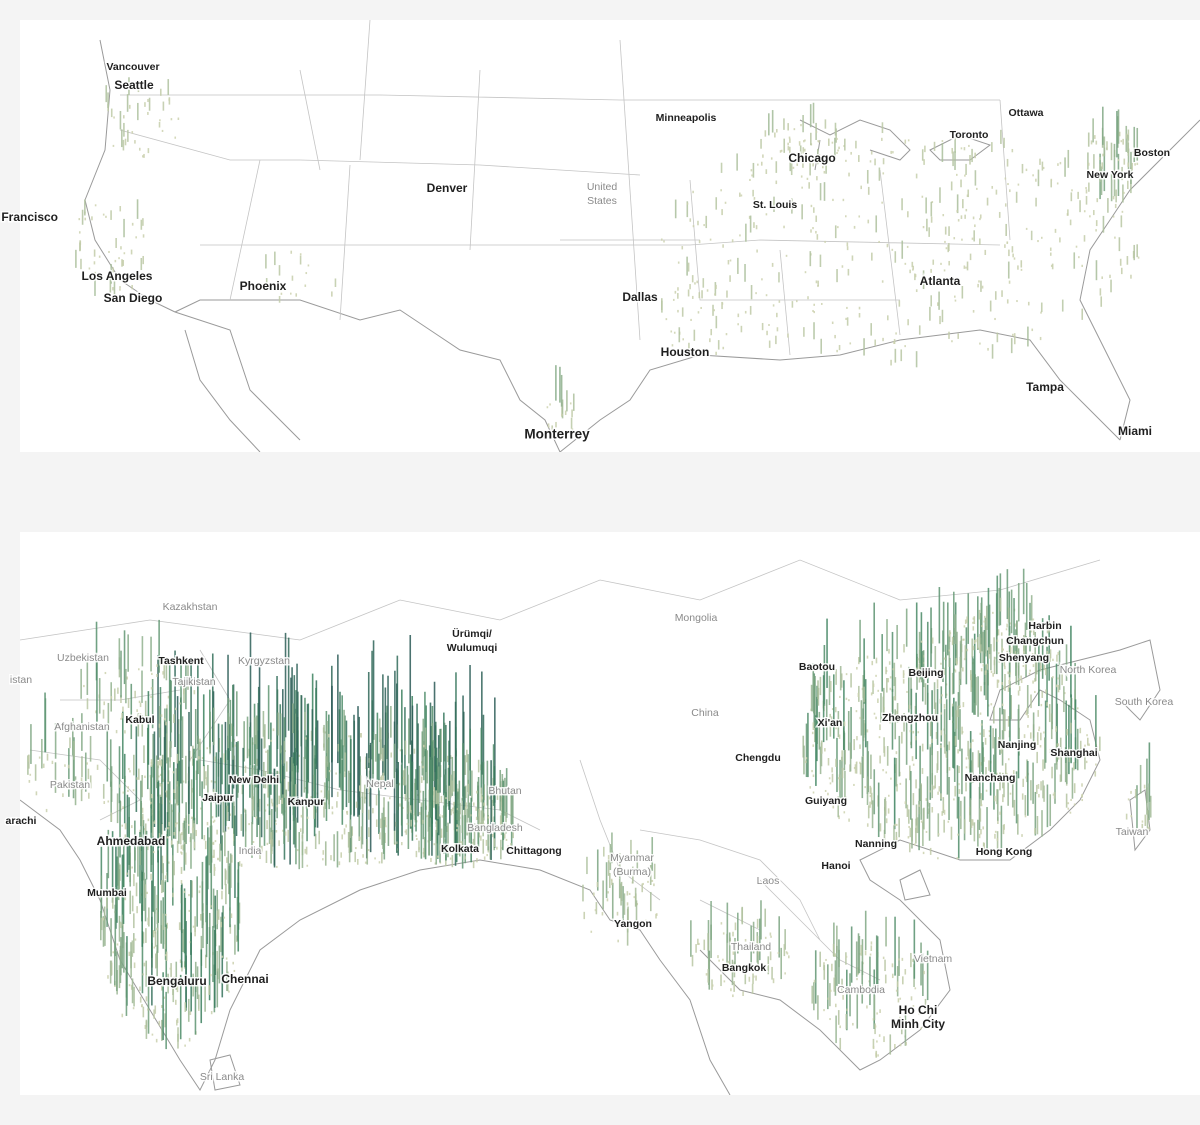 This screenshot has width=1200, height=1125. Describe the element at coordinates (918, 1024) in the screenshot. I see `city-label: Minh City` at that location.